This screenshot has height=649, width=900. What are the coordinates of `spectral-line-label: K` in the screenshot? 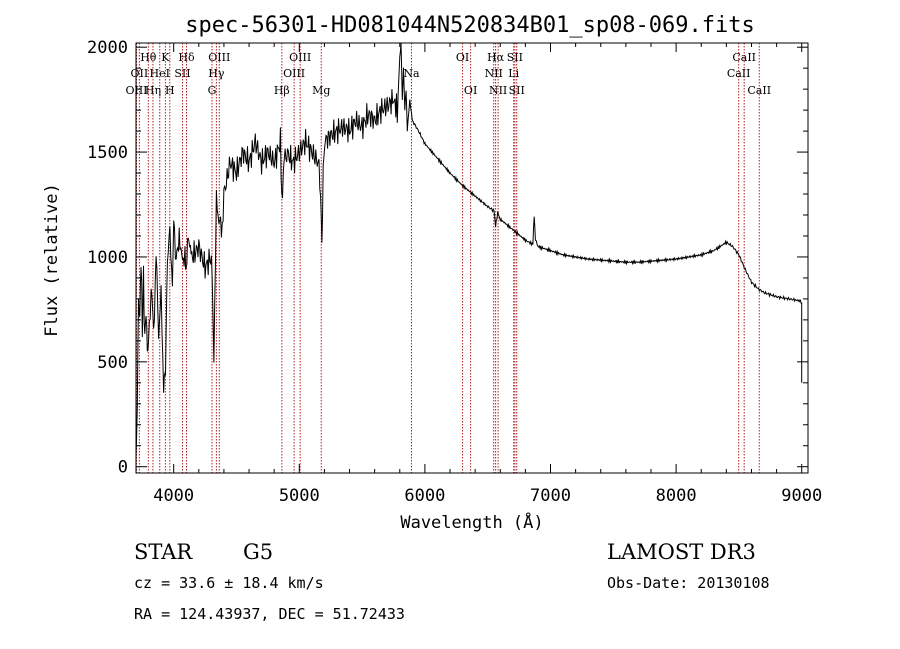 It's located at (165, 57).